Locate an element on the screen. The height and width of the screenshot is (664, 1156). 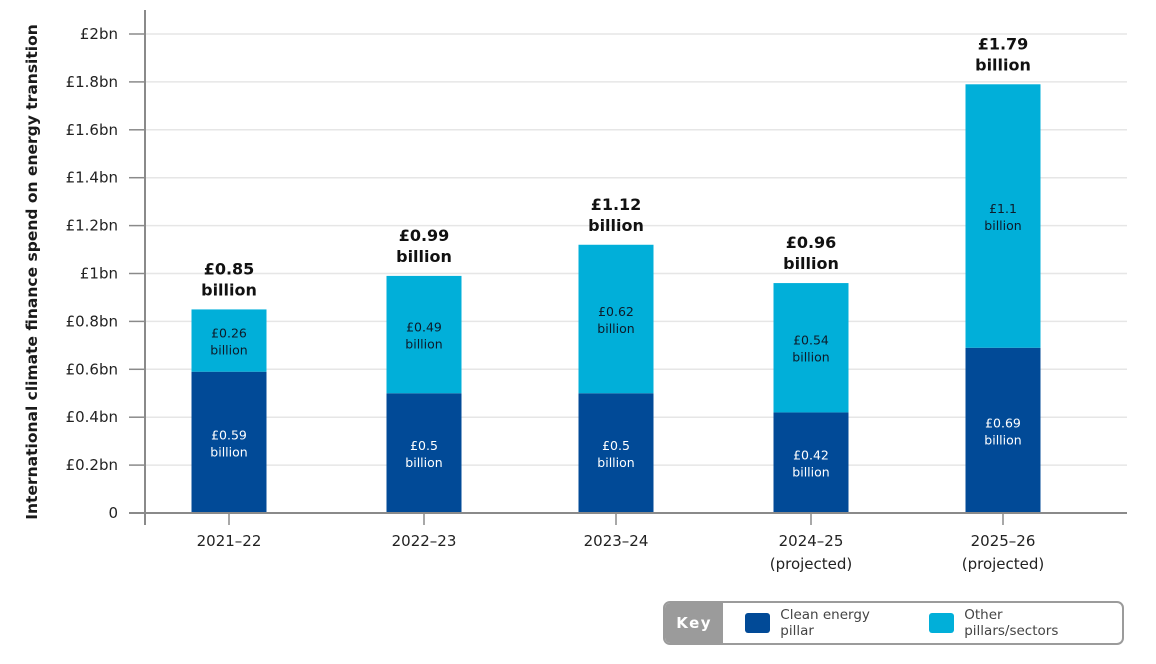
y-tick-label: 0 is located at coordinates (113, 513).